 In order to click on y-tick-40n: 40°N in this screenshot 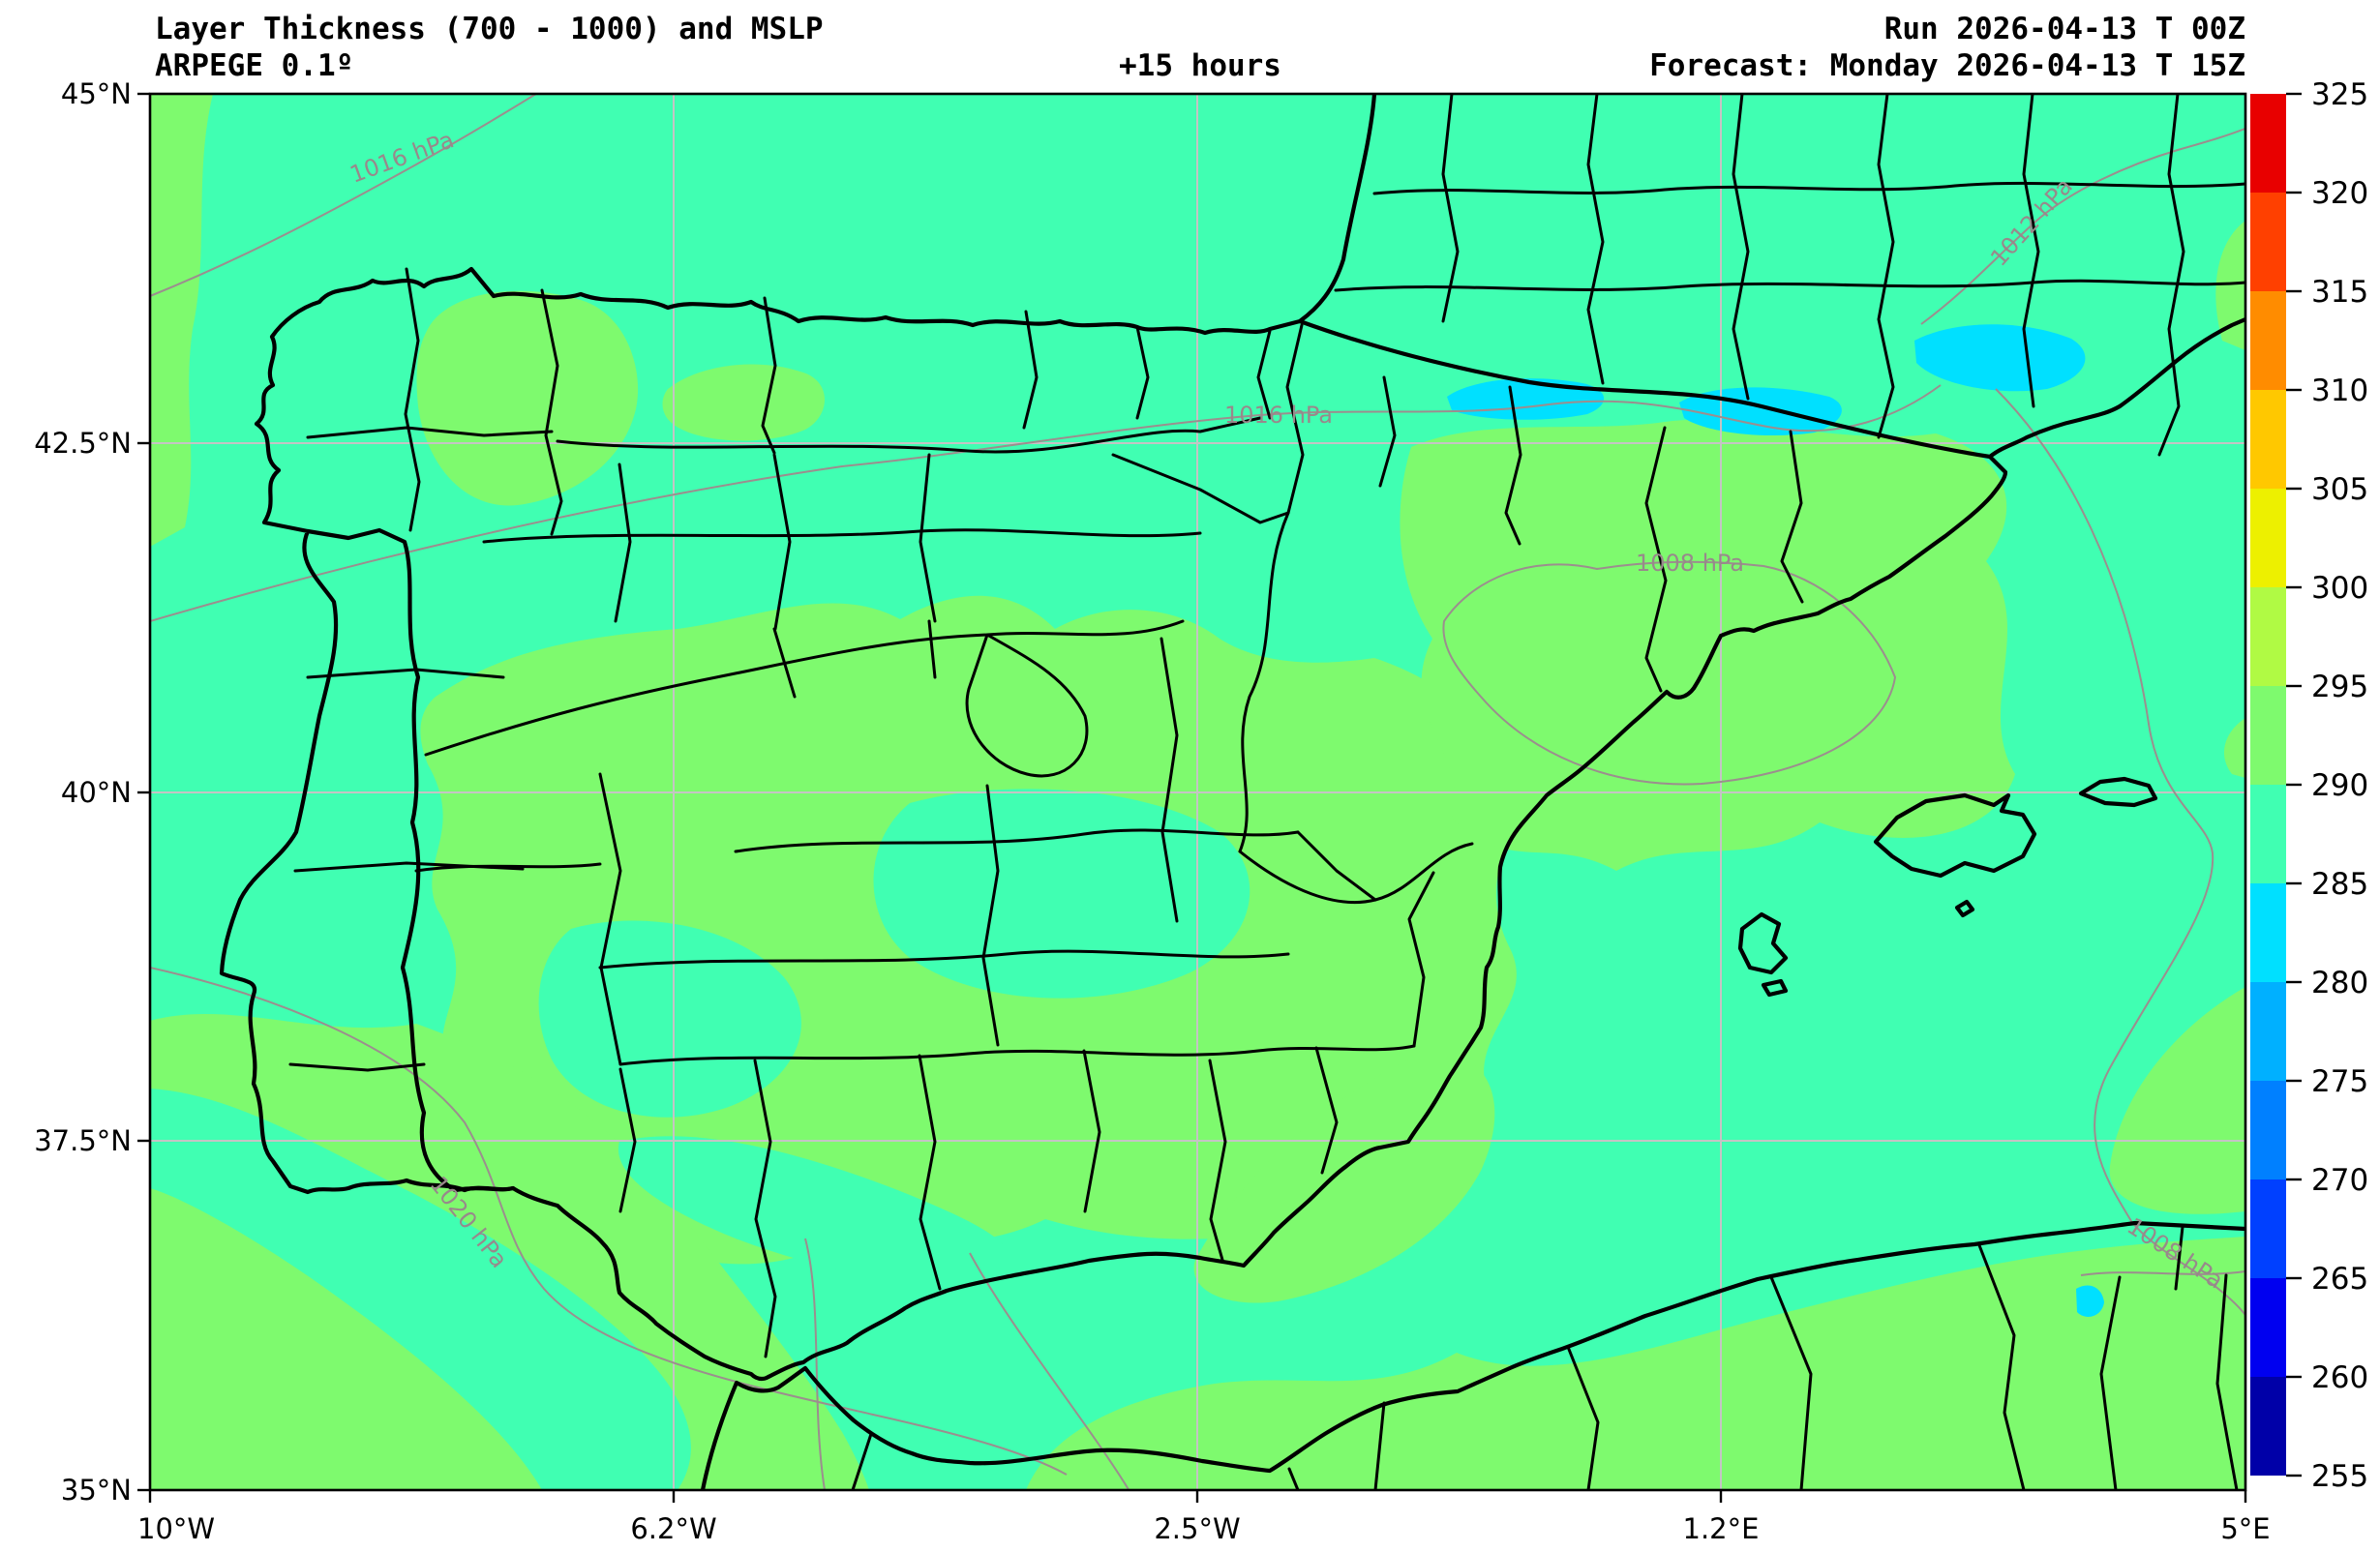, I will do `click(97, 793)`.